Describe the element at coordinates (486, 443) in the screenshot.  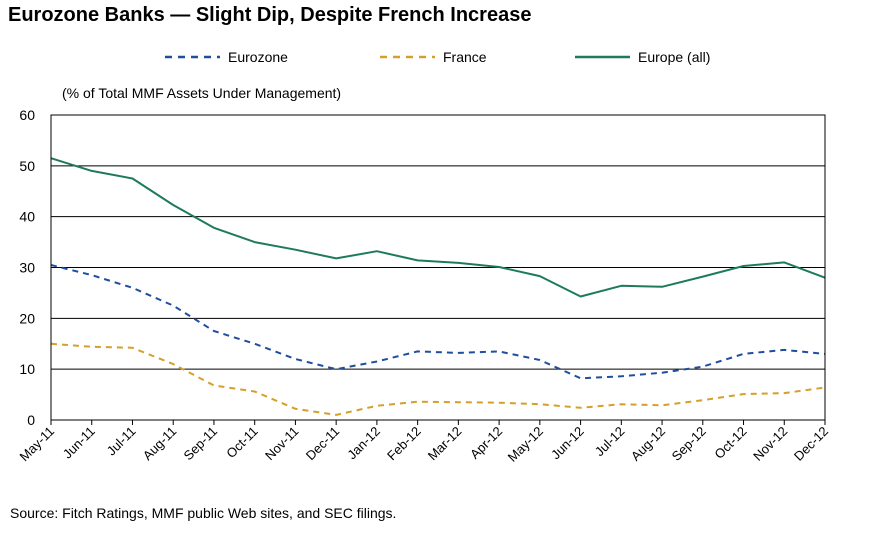
I see `x-tick-label: Apr-12` at that location.